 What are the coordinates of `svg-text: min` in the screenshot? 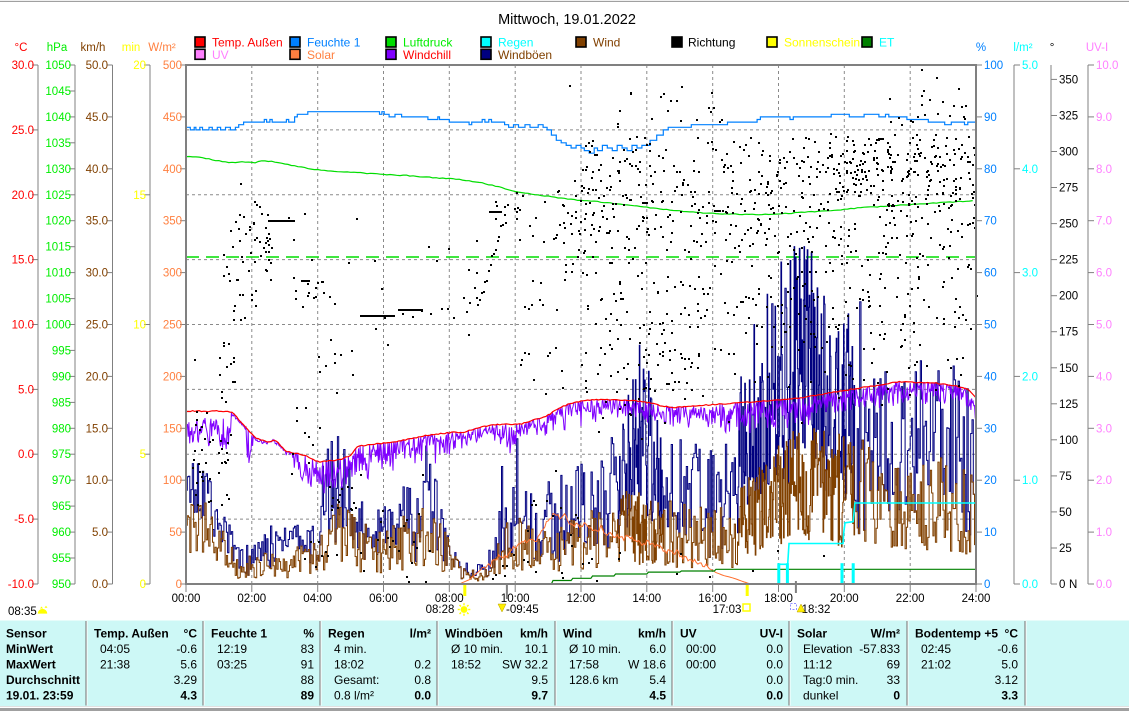 It's located at (131, 48).